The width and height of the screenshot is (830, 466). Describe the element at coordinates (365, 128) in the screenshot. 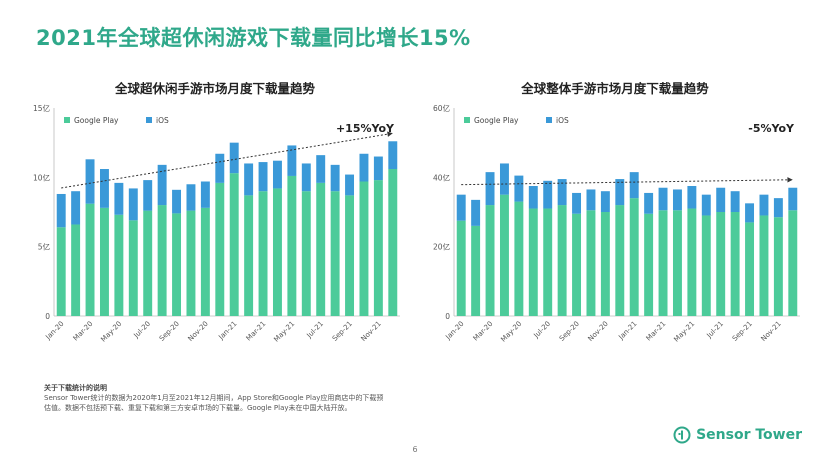

I see `yoy-annotation: +15%YoY` at that location.